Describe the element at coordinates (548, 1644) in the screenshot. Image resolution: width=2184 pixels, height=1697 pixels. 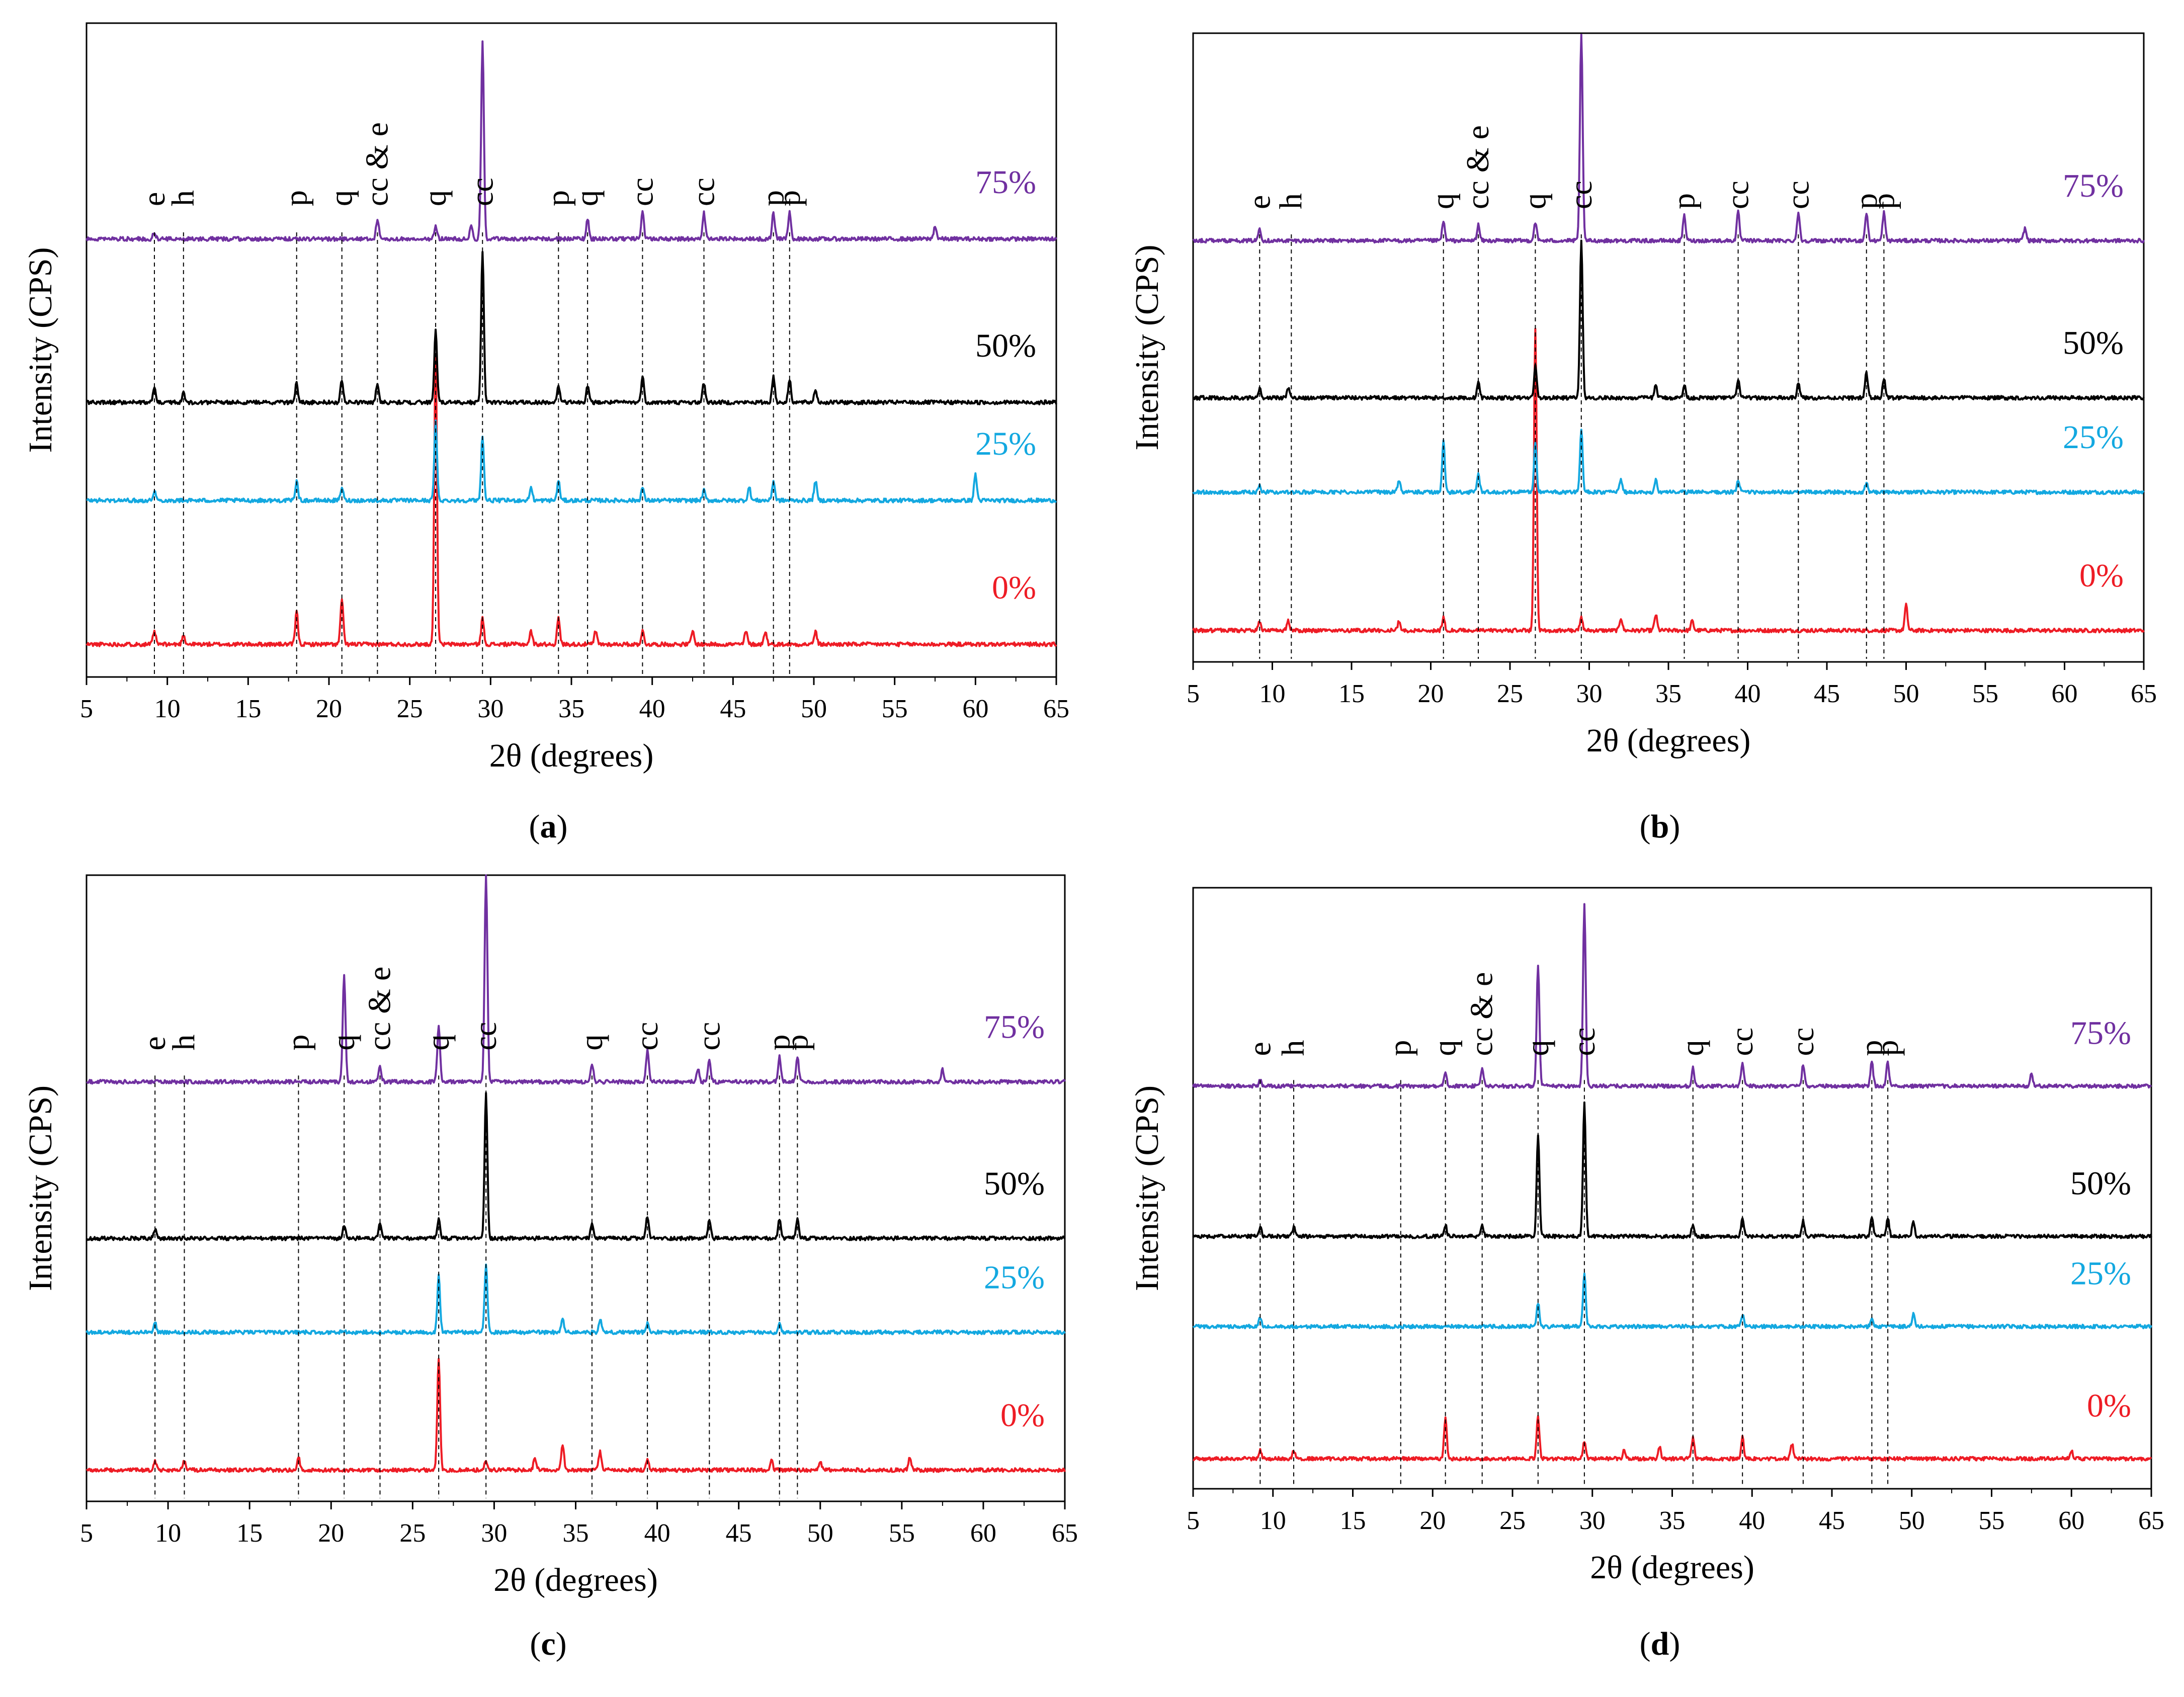
I see `panel-caption: (c)` at that location.